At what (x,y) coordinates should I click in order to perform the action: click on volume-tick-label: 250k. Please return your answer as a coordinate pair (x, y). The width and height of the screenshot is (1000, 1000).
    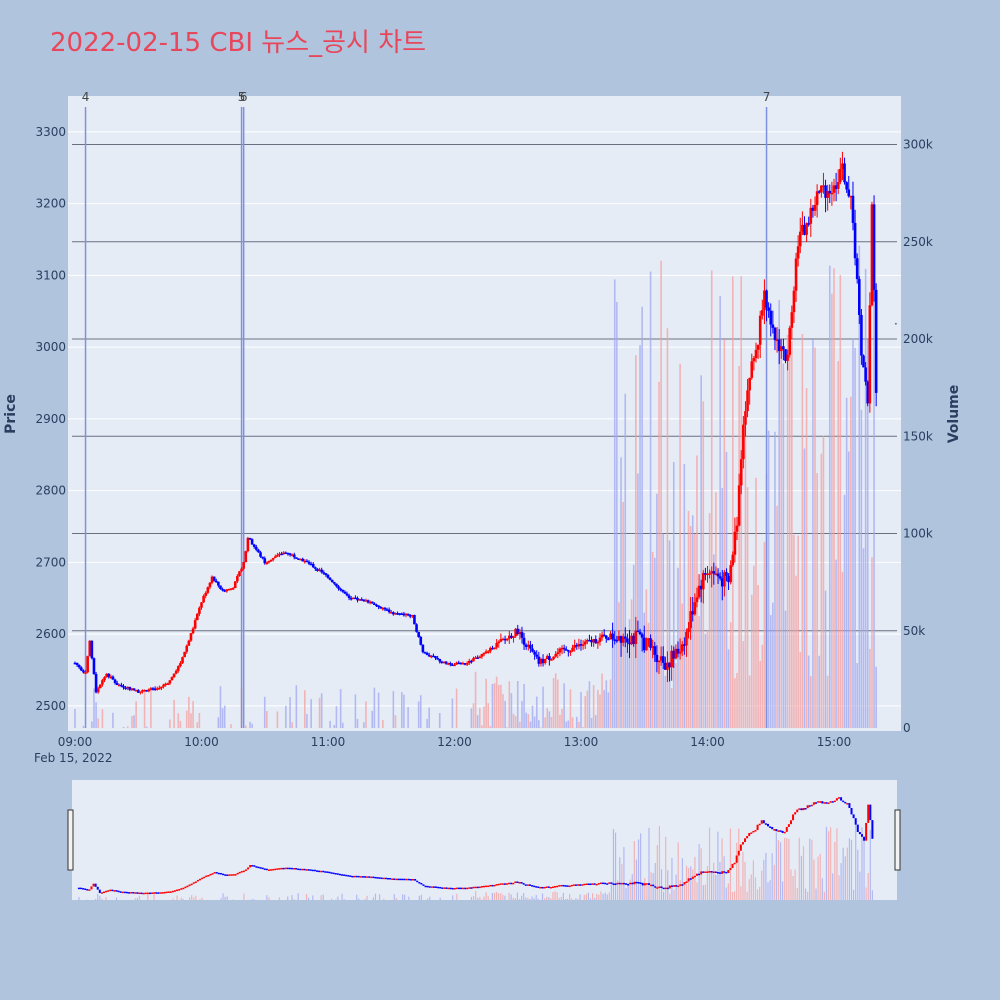
    Looking at the image, I should click on (918, 242).